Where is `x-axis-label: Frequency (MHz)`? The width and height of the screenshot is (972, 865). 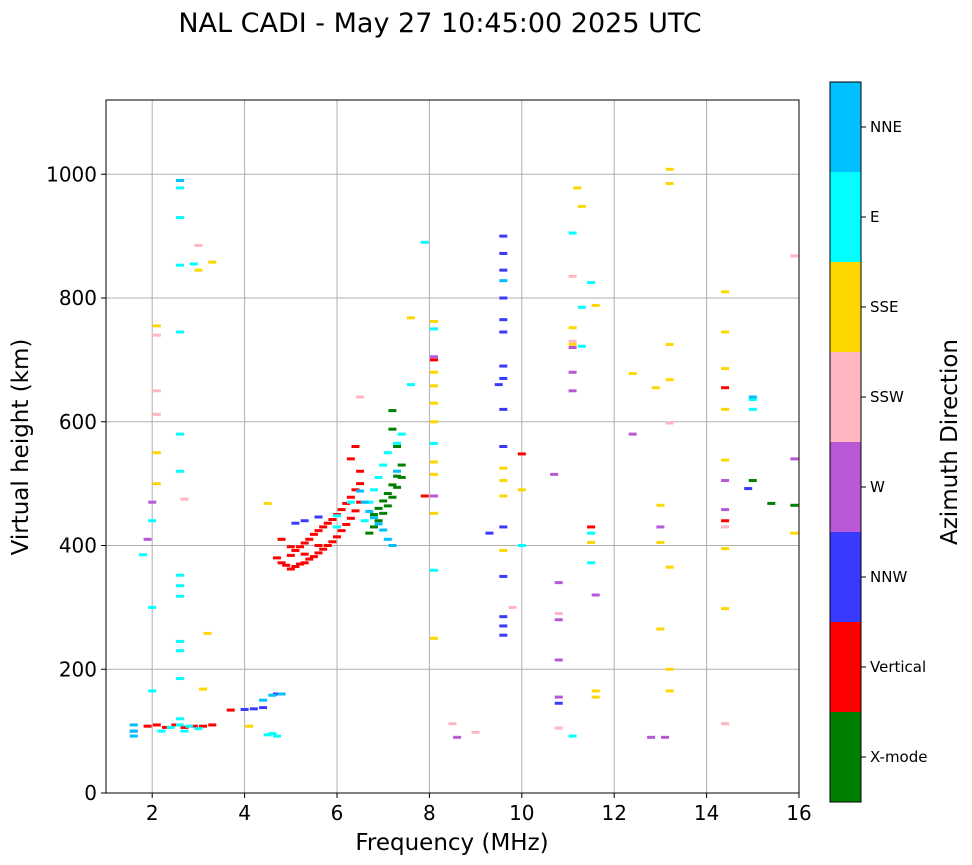
x-axis-label: Frequency (MHz) is located at coordinates (451, 843).